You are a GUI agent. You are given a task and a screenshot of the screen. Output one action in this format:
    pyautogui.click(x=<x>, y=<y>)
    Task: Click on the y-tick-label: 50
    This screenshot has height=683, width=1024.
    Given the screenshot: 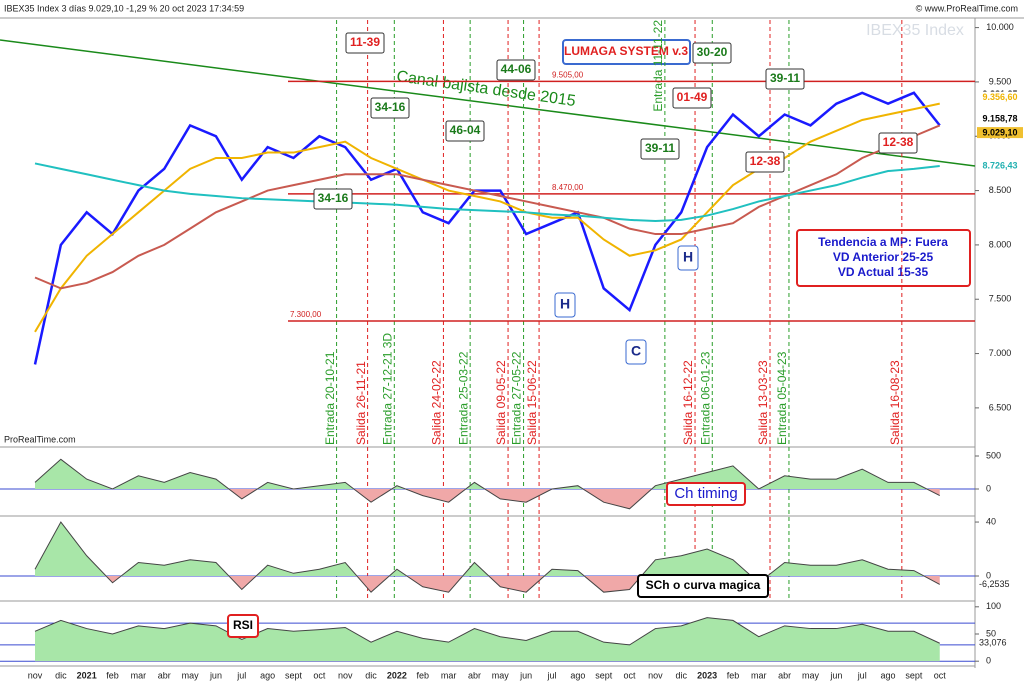 What is the action you would take?
    pyautogui.click(x=991, y=633)
    